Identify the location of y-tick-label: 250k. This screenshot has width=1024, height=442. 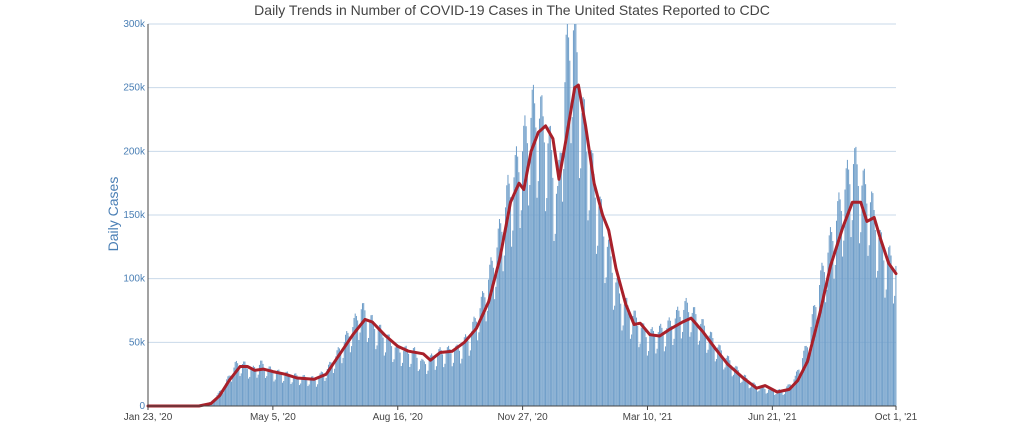
(134, 88).